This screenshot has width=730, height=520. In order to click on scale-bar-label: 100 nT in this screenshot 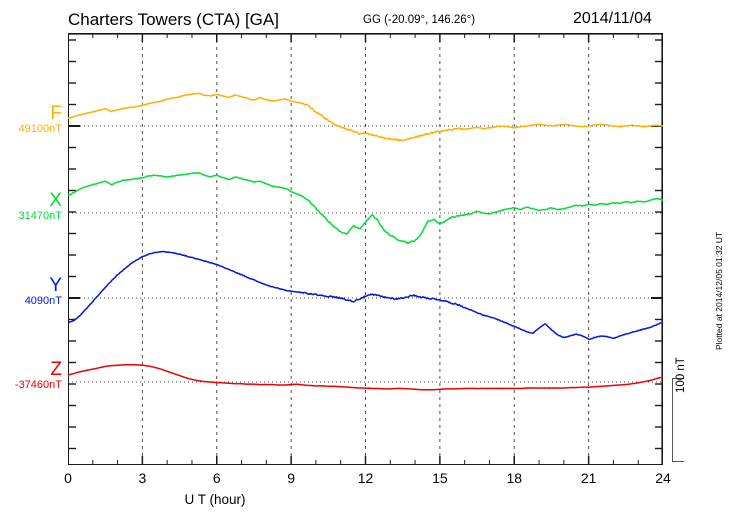, I will do `click(681, 375)`.